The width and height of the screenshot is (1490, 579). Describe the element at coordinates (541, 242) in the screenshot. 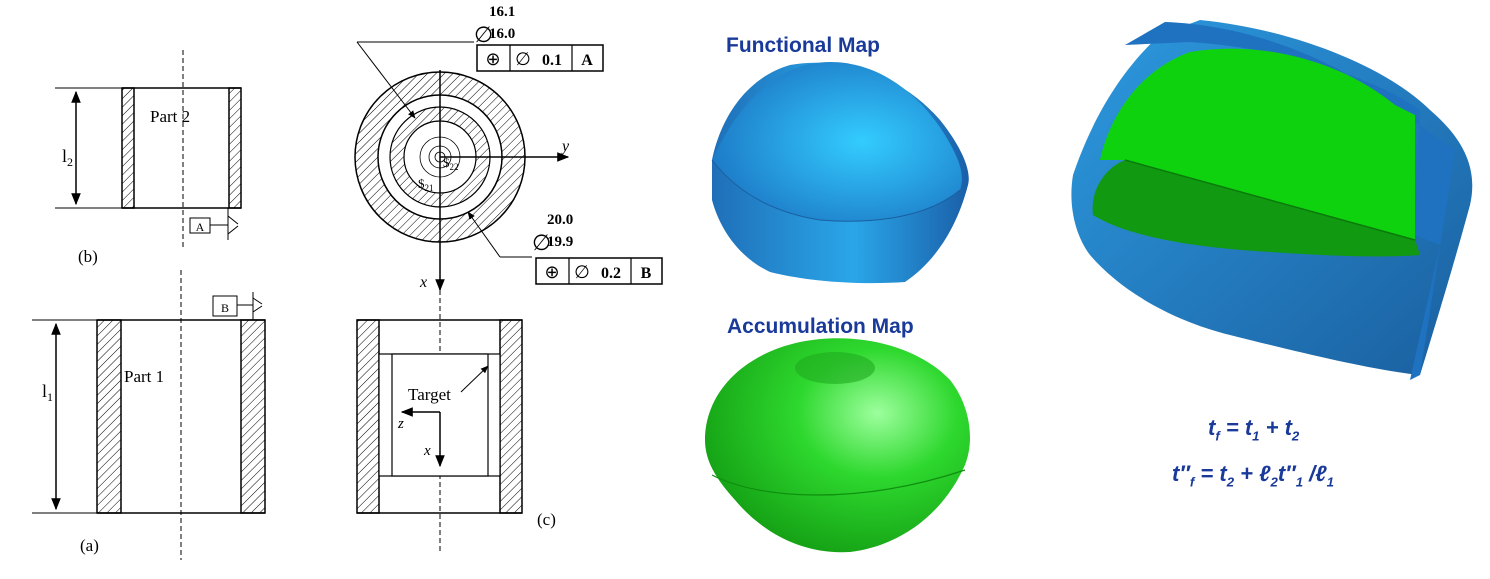

I see `outer-diameter-symbol: ∅` at that location.